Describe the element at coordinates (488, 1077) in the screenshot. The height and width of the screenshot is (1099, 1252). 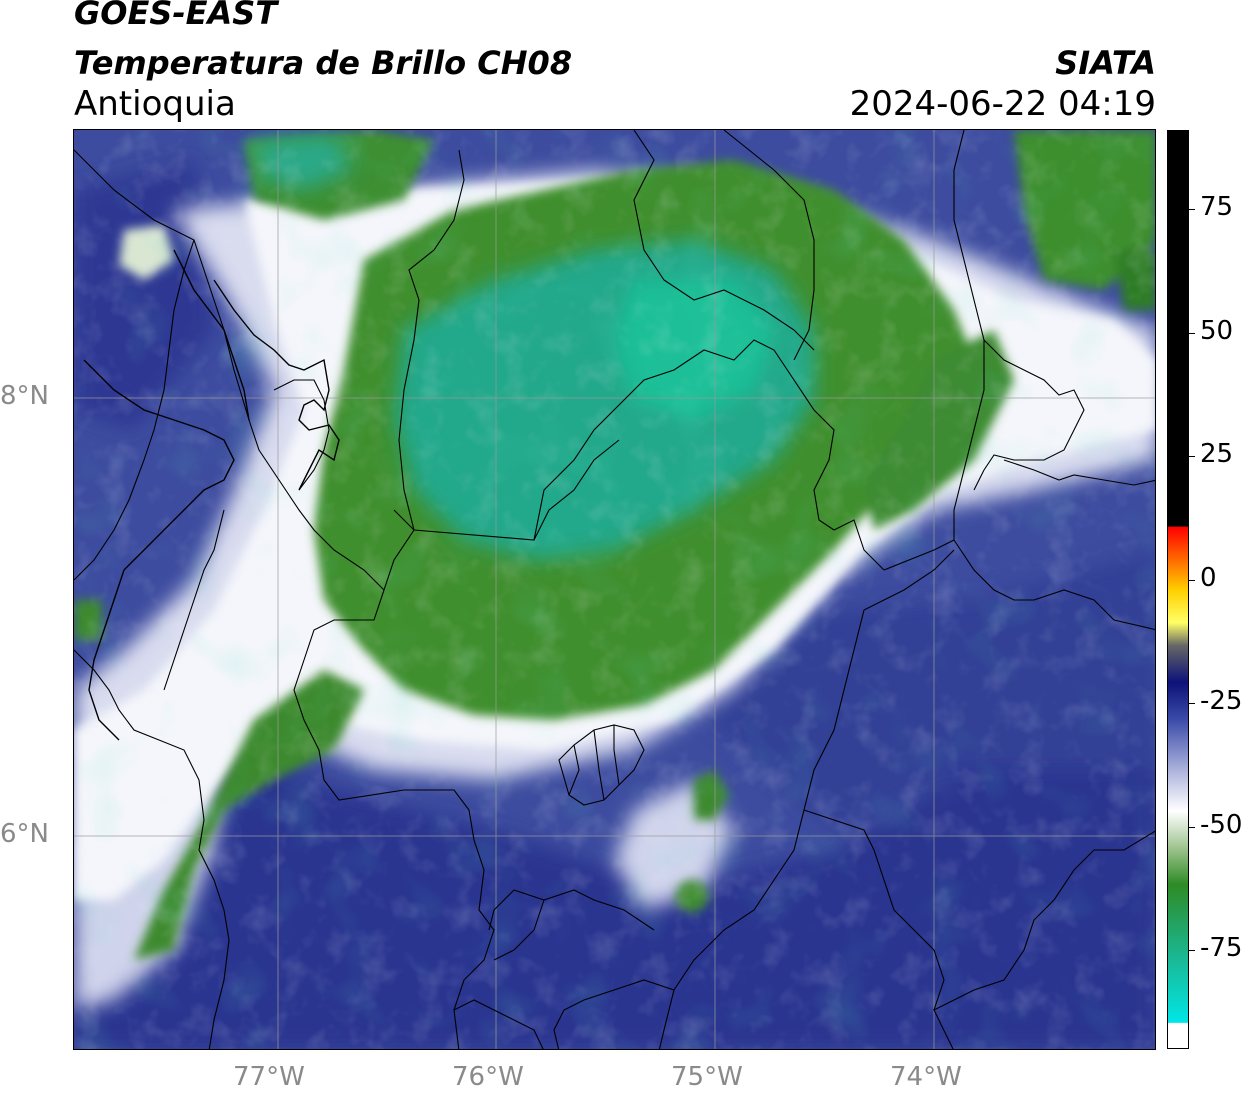
I see `lon-tick-76w: 76°W` at that location.